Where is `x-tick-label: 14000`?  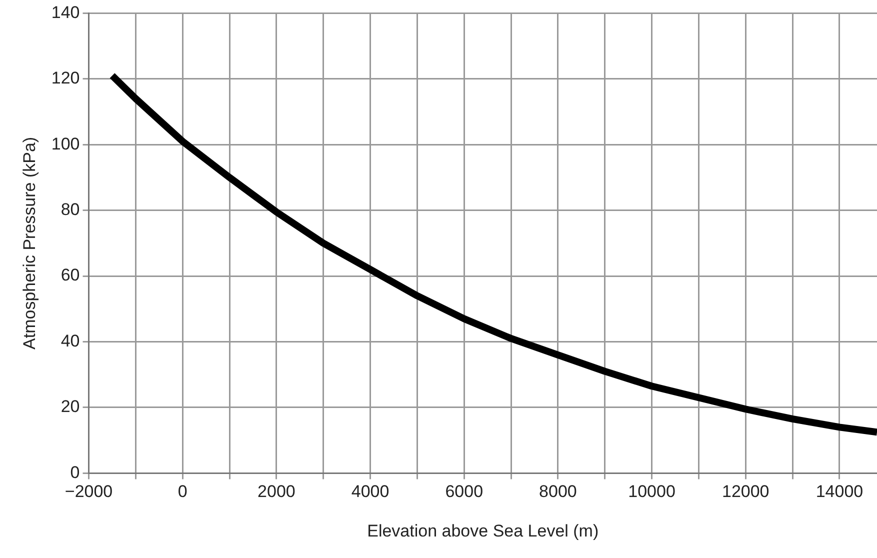 x-tick-label: 14000 is located at coordinates (840, 492).